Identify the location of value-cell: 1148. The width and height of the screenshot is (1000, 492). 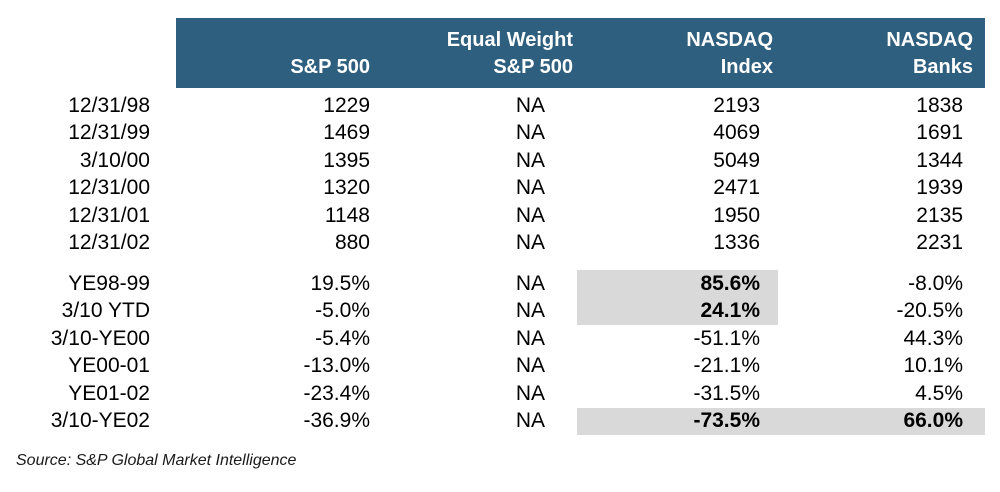
(347, 215).